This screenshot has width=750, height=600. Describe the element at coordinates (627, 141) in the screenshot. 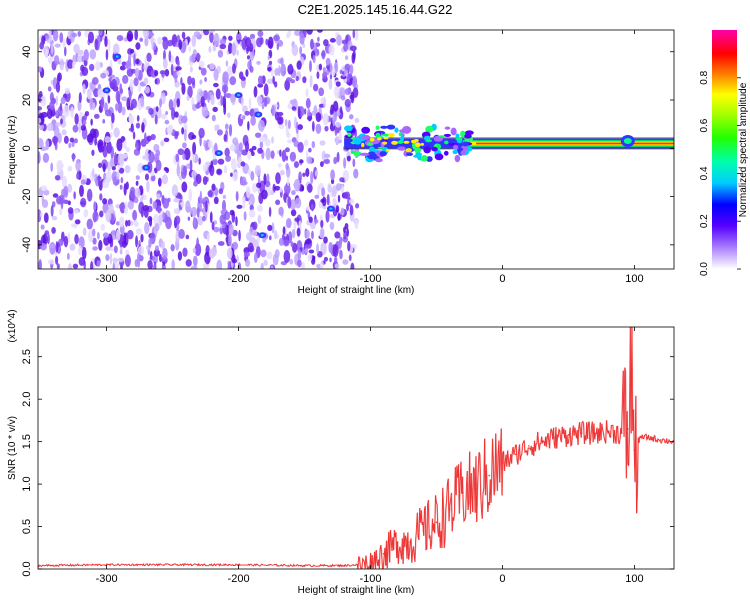

I see `signal-blob-core` at that location.